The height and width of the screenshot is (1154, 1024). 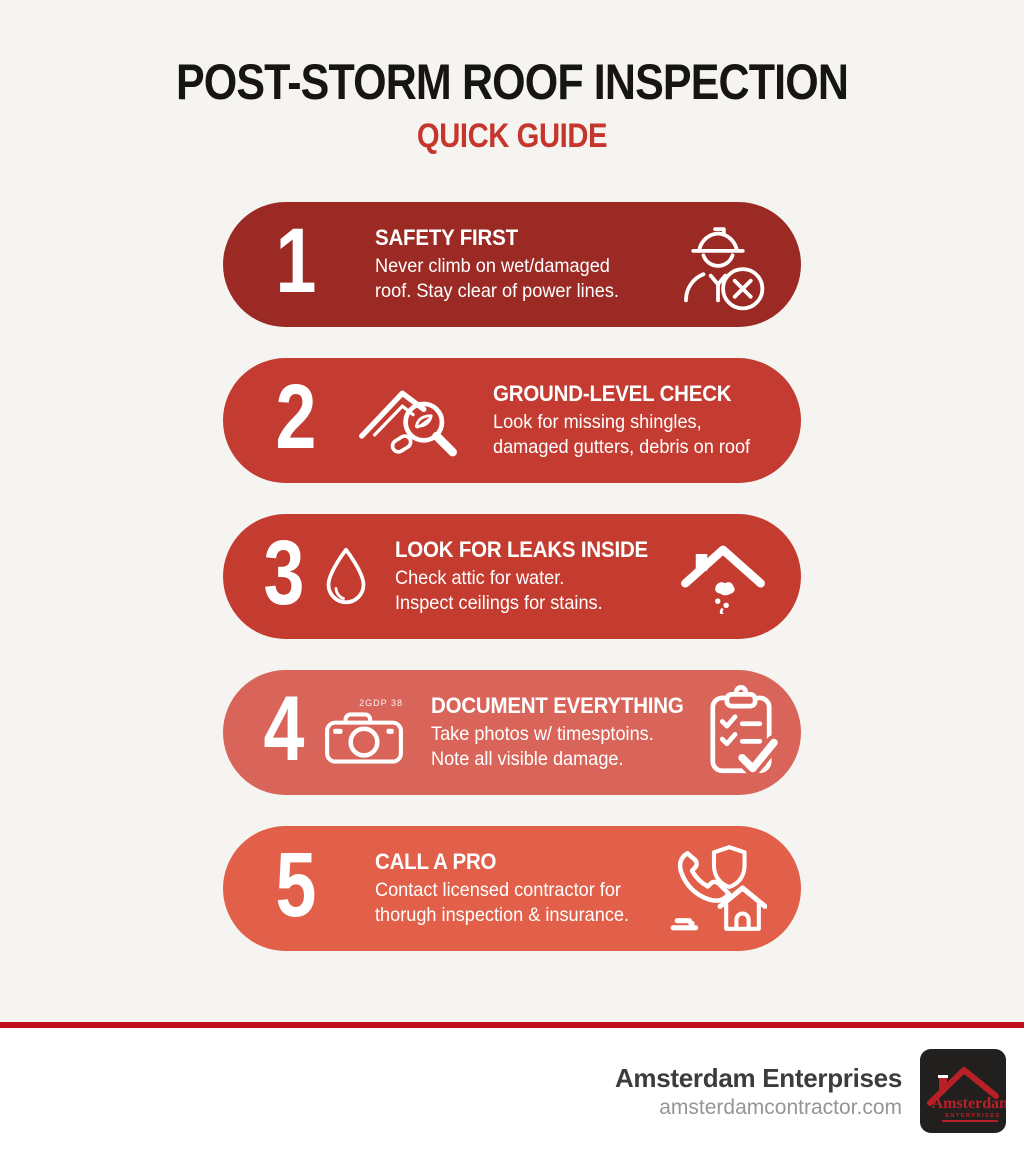 I want to click on logo-subtext: ENTERPRISES, so click(x=972, y=1116).